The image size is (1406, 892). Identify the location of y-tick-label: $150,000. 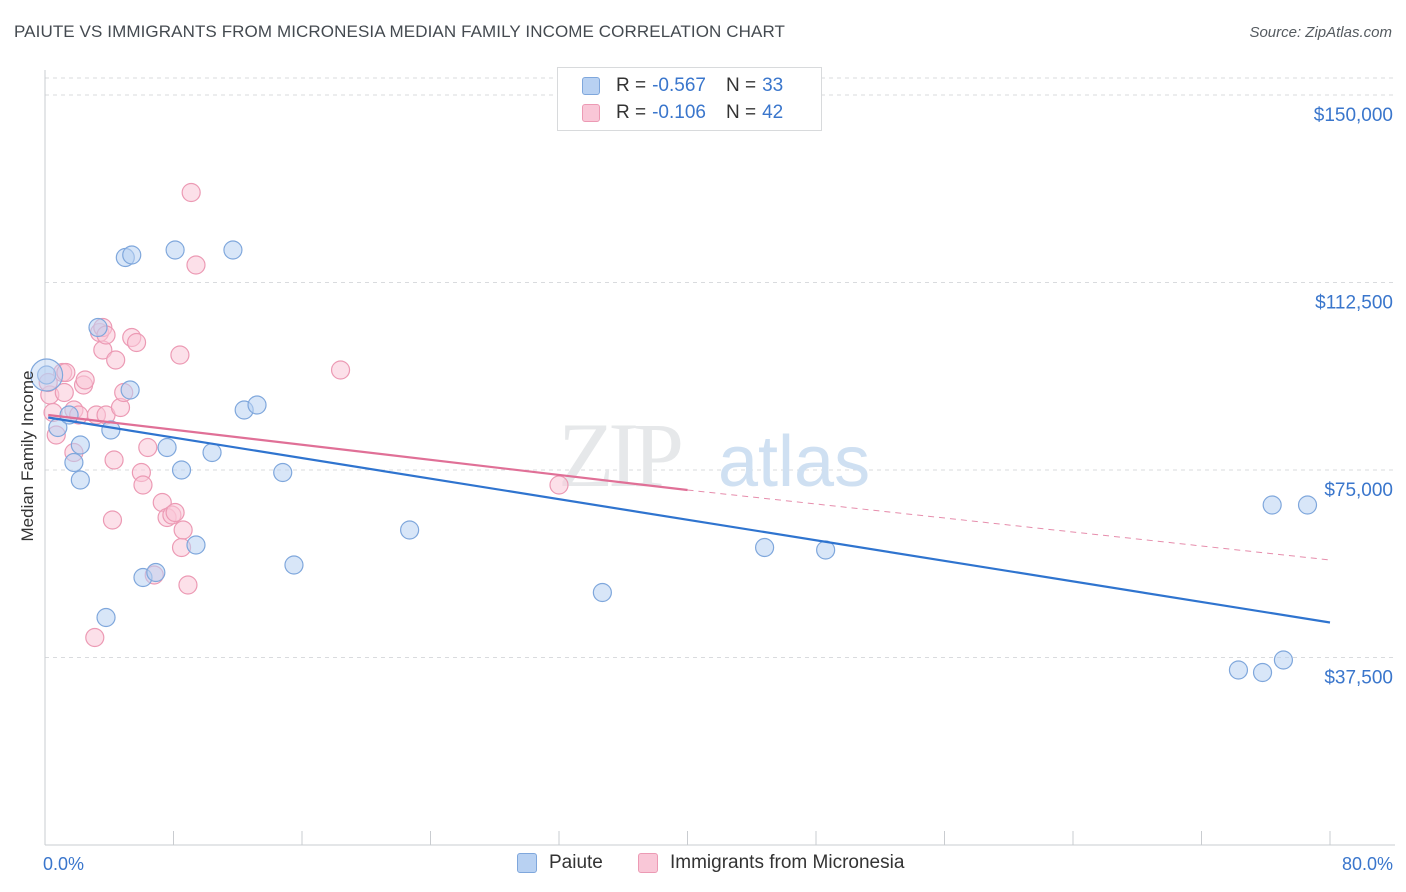
(1353, 115).